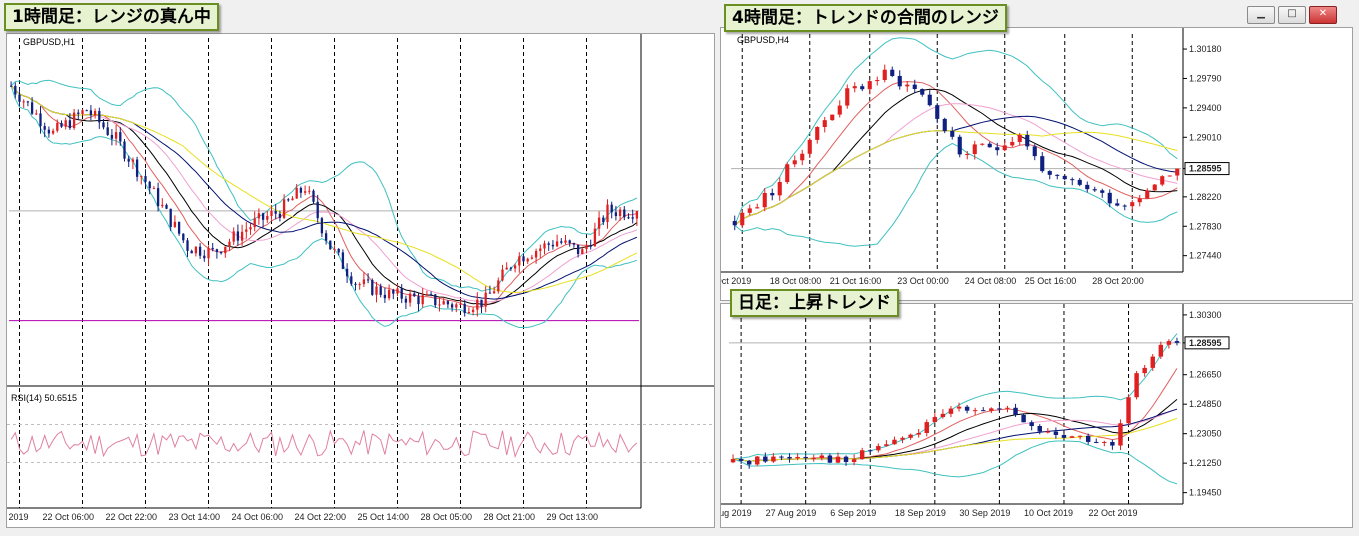  I want to click on x-tick-label: 27 Aug 2019, so click(791, 513).